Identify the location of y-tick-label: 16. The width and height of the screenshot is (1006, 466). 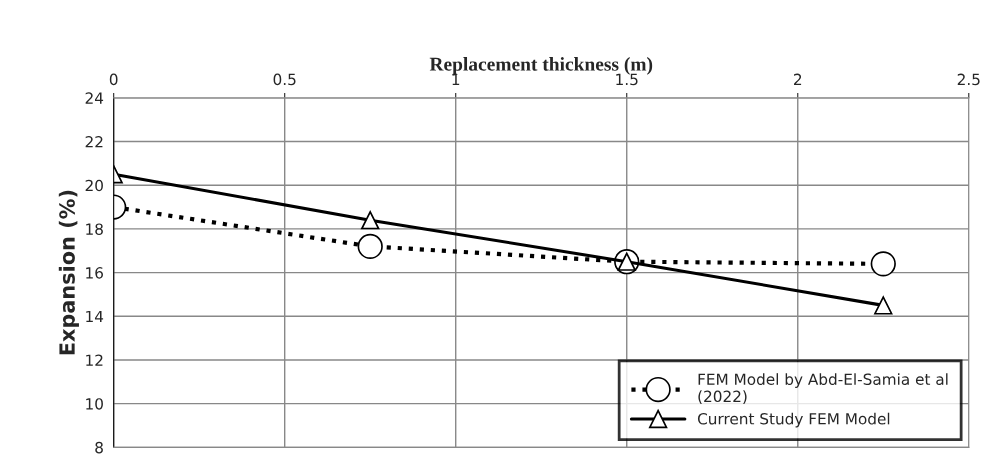
(94, 273).